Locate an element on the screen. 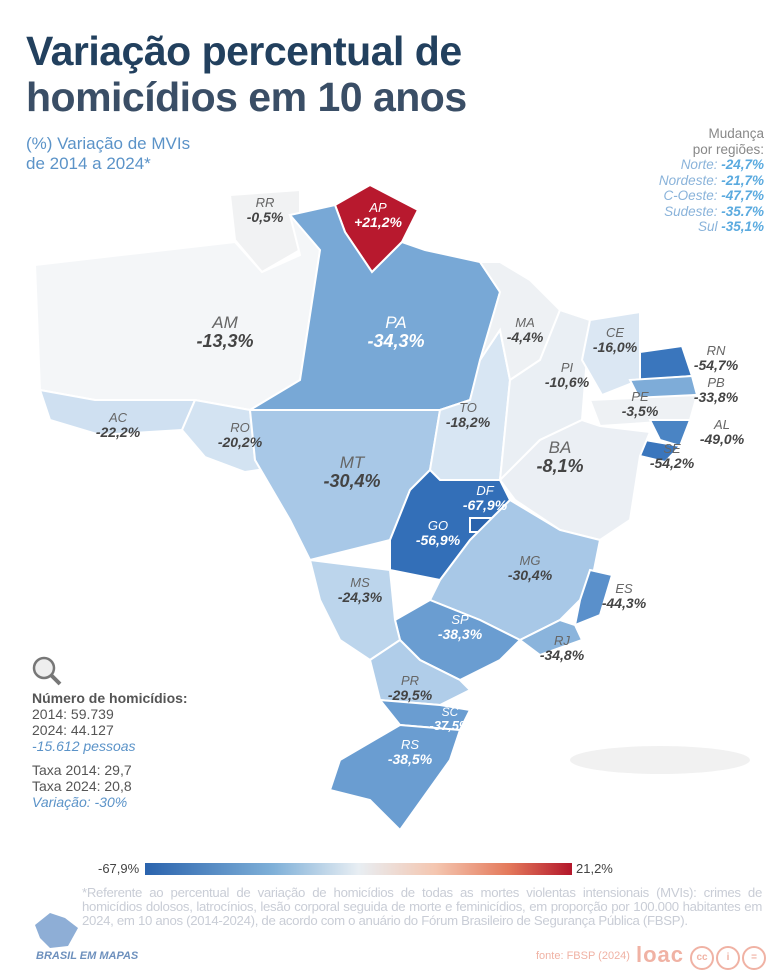  scale-min: -67,9% is located at coordinates (119, 868).